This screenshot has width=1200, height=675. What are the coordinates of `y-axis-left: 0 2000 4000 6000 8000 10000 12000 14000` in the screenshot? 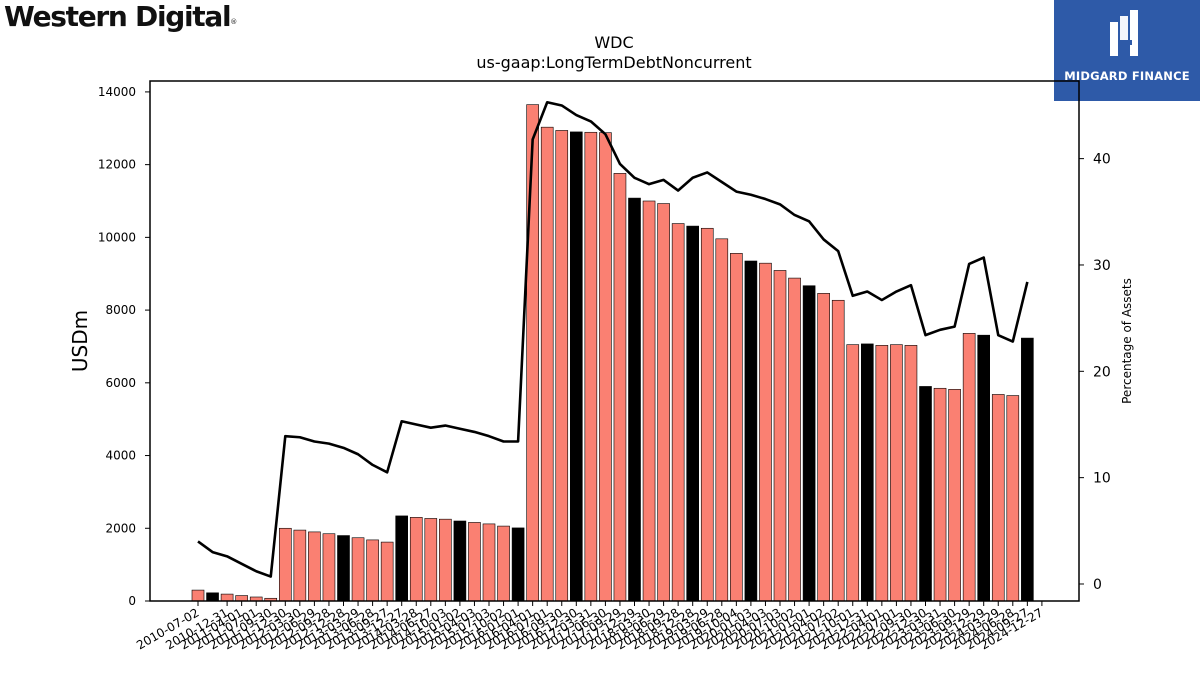 It's located at (124, 346).